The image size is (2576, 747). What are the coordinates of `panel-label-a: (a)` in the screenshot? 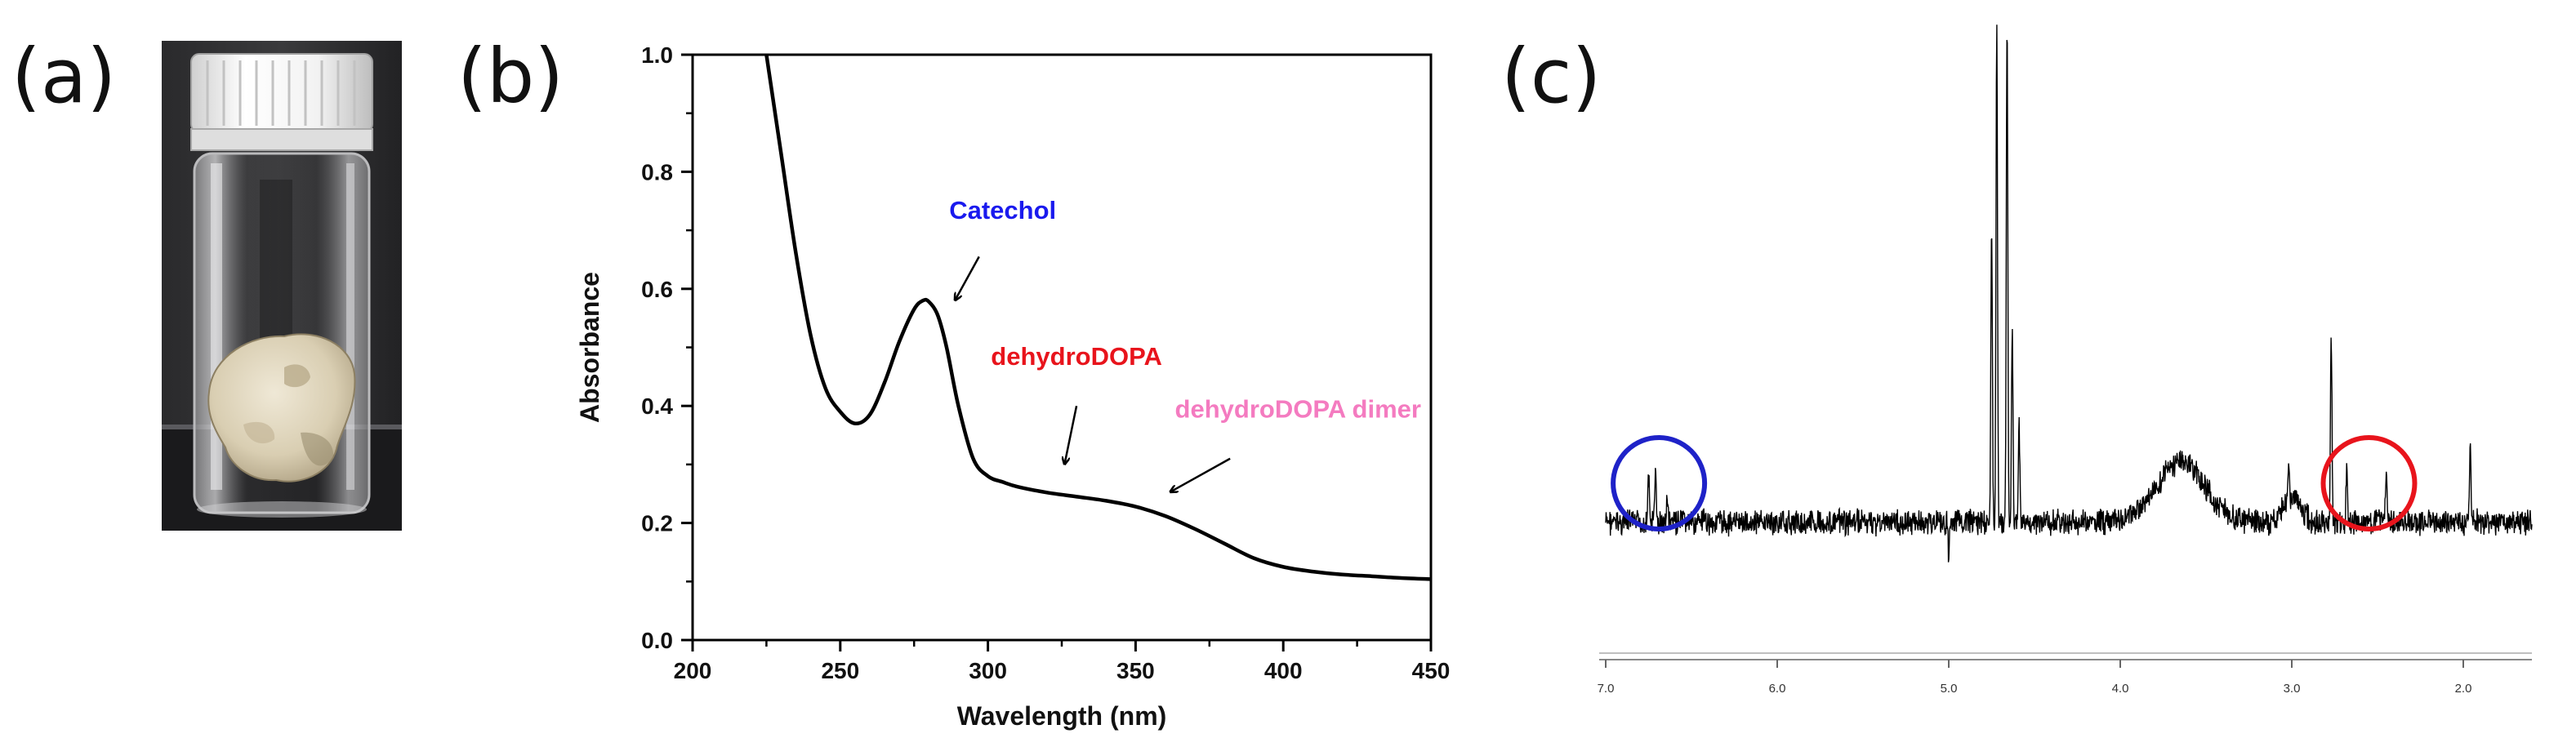 It's located at (64, 76).